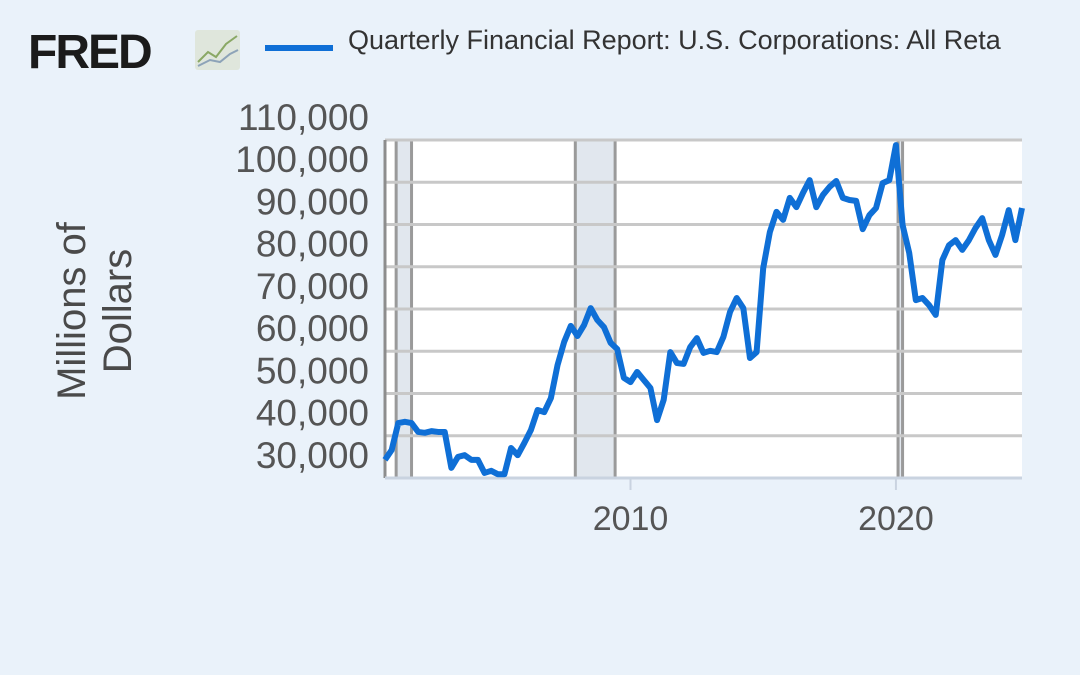  I want to click on logo-icon, so click(217, 50).